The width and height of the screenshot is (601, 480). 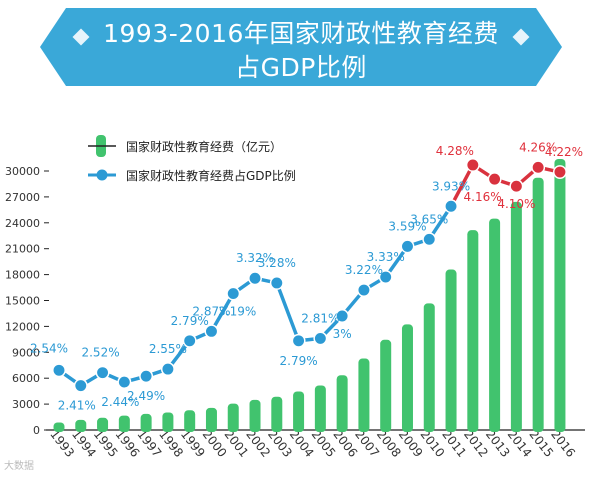 What do you see at coordinates (407, 226) in the screenshot?
I see `percent-label: 3.59%` at bounding box center [407, 226].